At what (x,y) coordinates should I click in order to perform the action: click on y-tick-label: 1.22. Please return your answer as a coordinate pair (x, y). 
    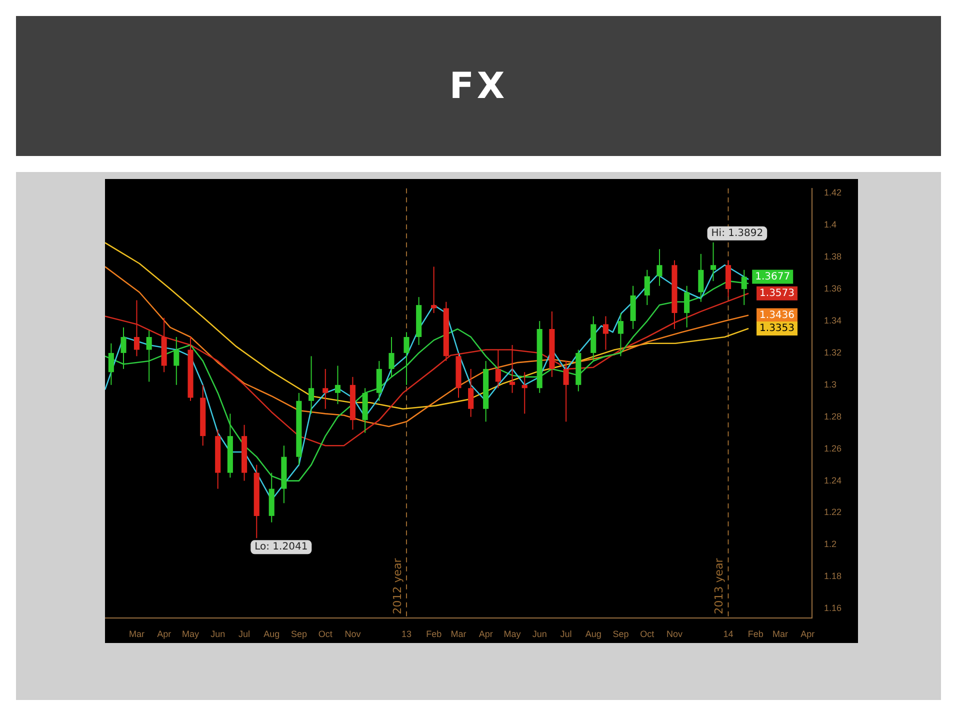
    Looking at the image, I should click on (833, 512).